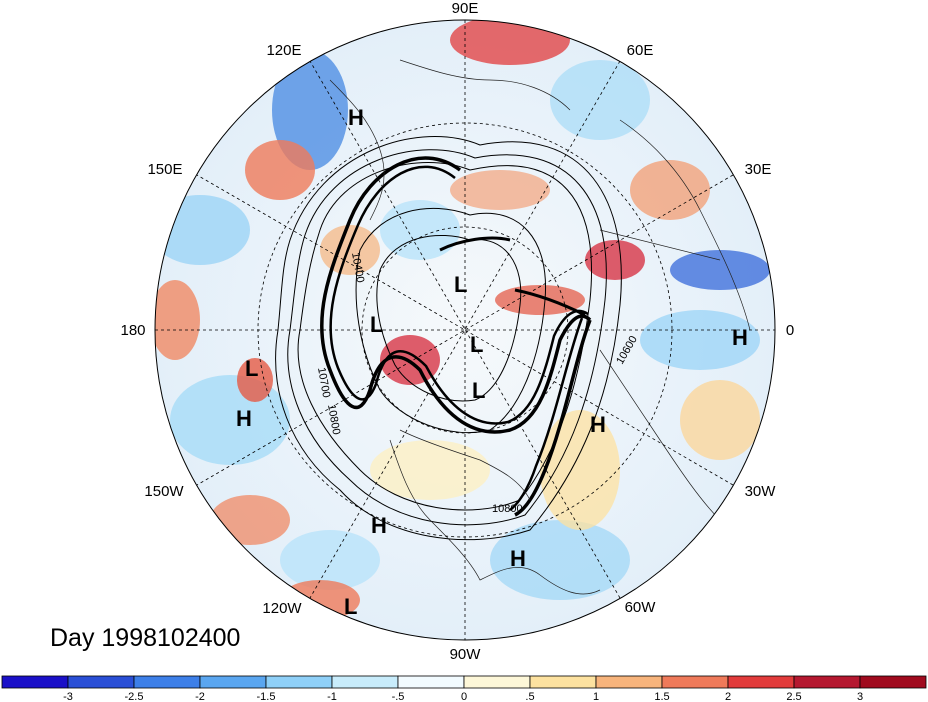 This screenshot has width=928, height=702. Describe the element at coordinates (323, 382) in the screenshot. I see `contour-label: 10700` at that location.